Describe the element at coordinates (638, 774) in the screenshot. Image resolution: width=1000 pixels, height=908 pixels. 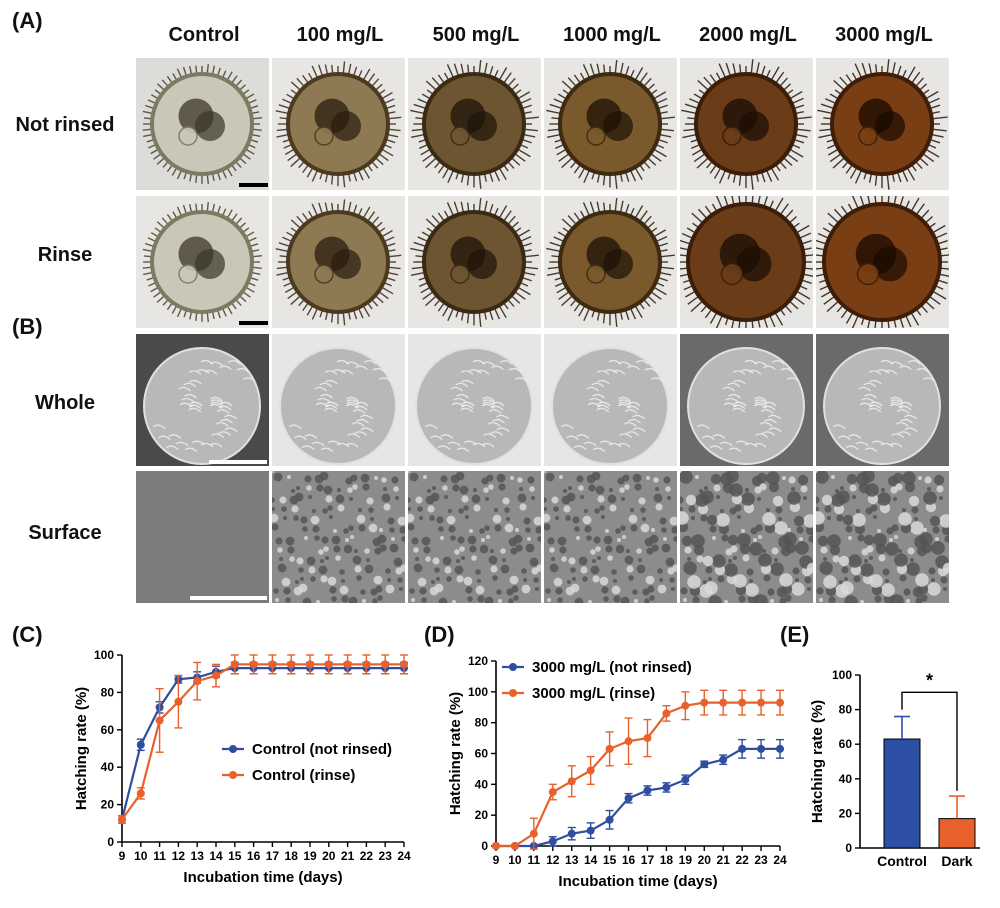
I see `series-line` at that location.